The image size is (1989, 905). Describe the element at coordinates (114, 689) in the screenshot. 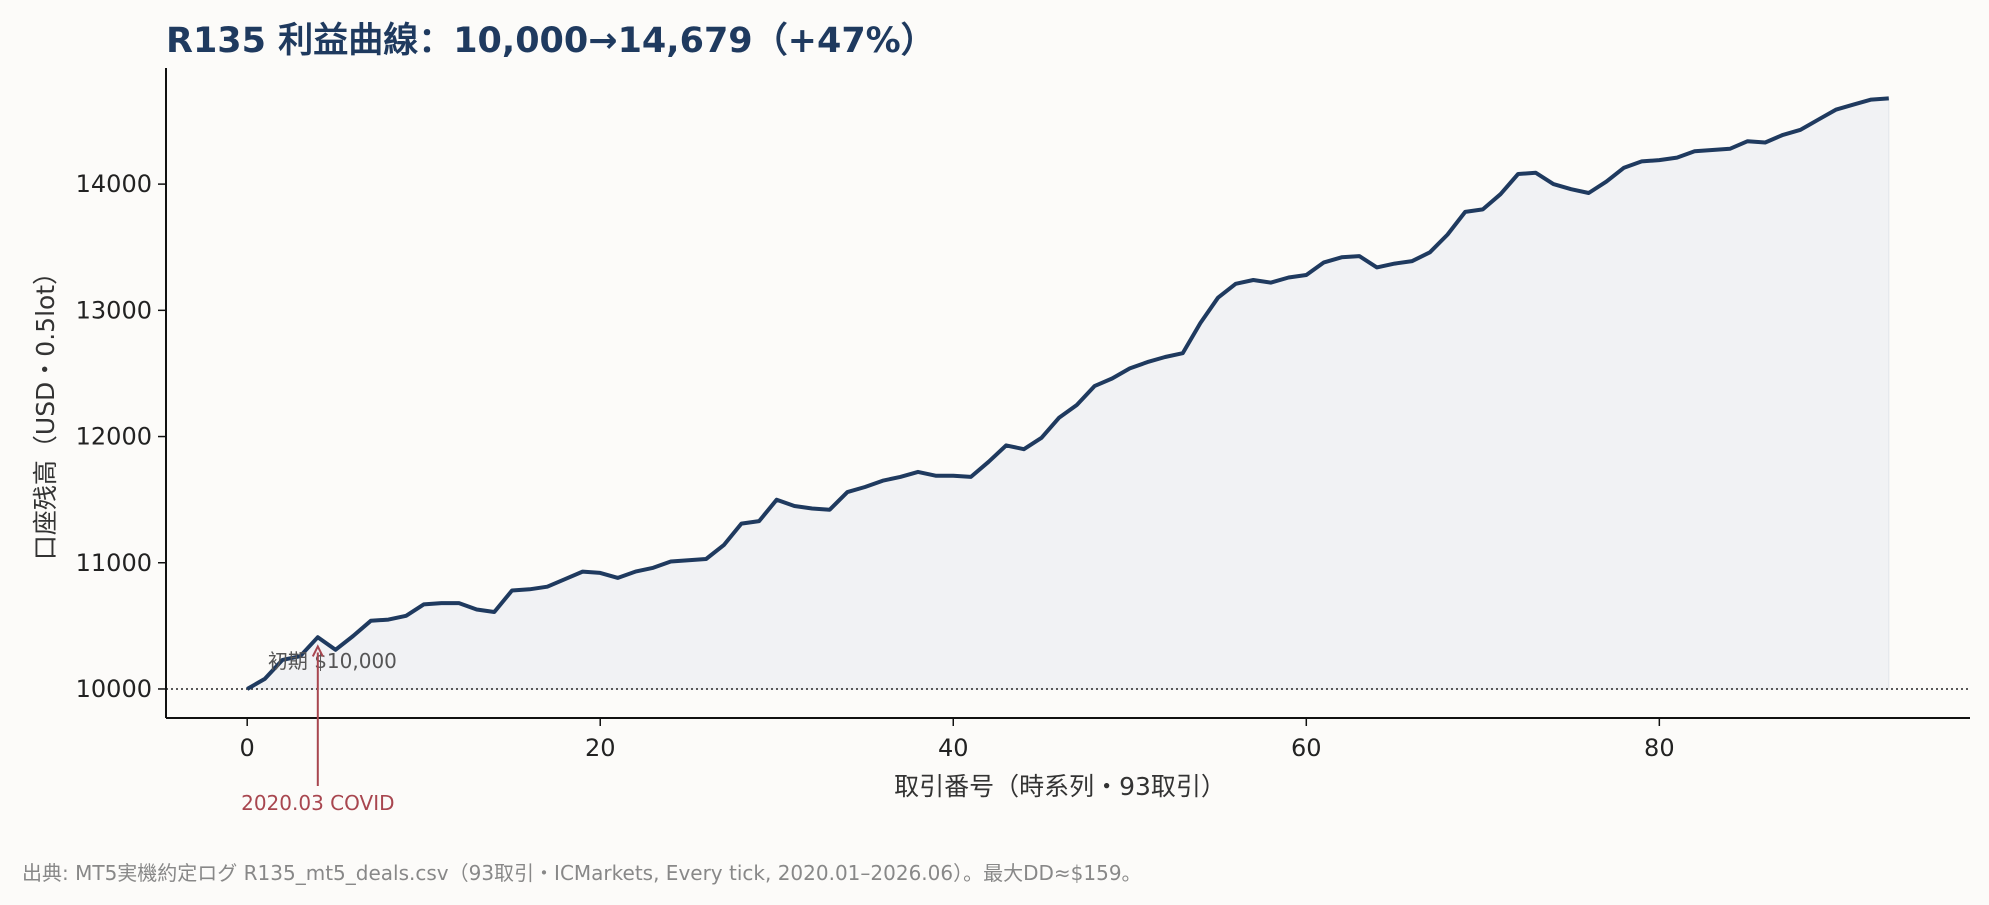

I see `y-tick-label: 10000` at that location.